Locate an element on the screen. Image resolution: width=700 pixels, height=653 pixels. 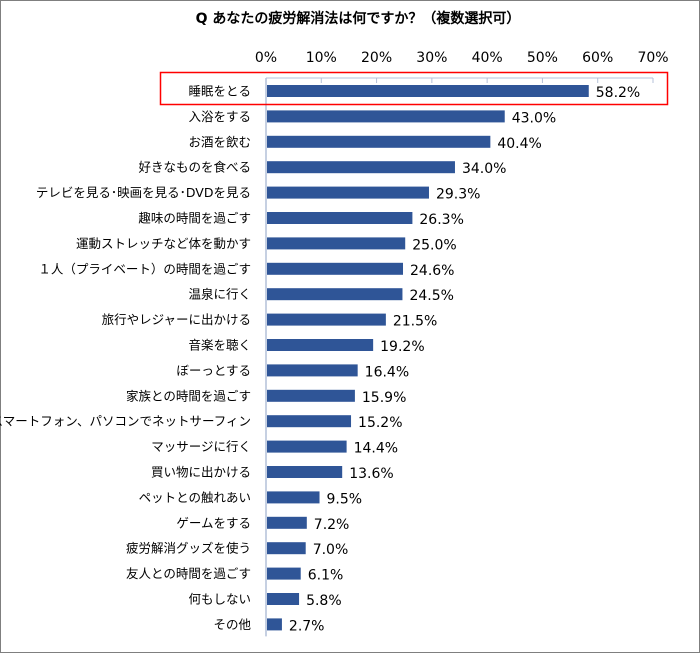
category-label: 音楽を聴く is located at coordinates (219, 345).